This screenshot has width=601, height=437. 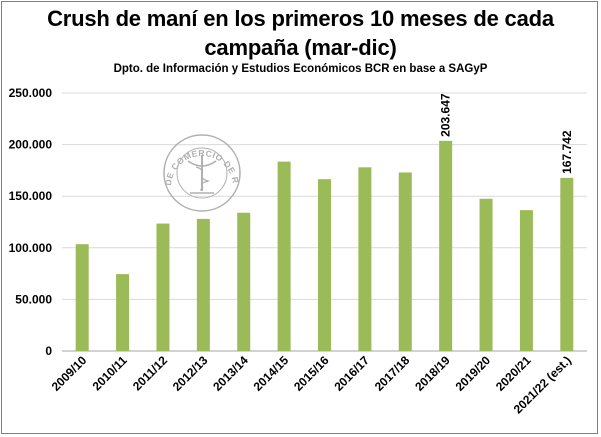 What do you see at coordinates (203, 178) in the screenshot?
I see `seal-serpent` at bounding box center [203, 178].